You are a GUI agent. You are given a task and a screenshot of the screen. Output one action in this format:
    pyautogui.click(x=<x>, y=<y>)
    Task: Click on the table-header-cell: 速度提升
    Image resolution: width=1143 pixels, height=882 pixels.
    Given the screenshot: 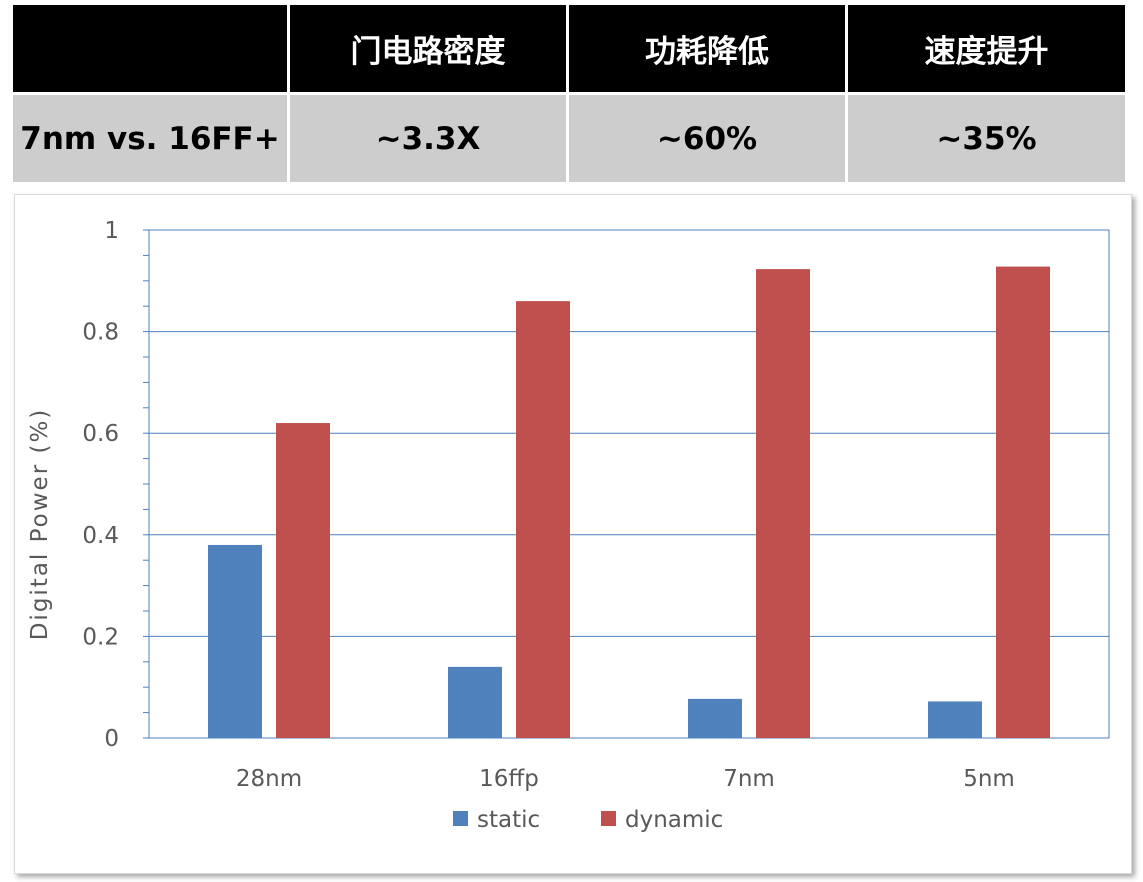 What is the action you would take?
    pyautogui.click(x=986, y=48)
    